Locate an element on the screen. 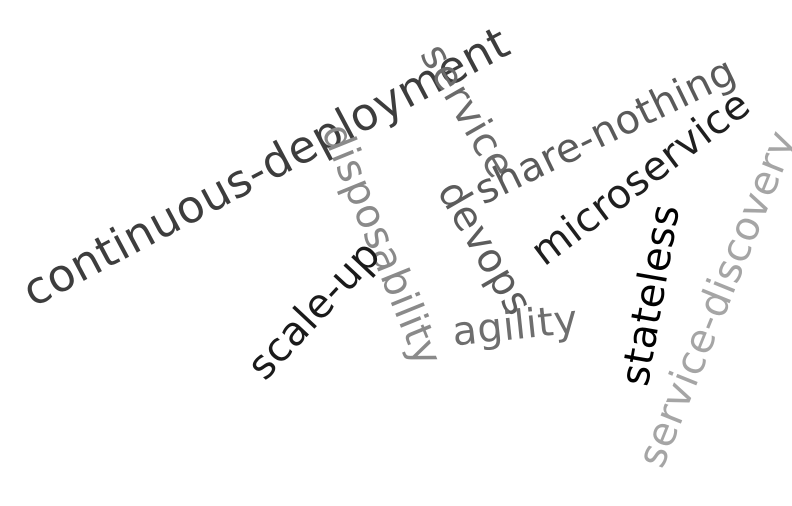  word-agility: agility is located at coordinates (515, 326).